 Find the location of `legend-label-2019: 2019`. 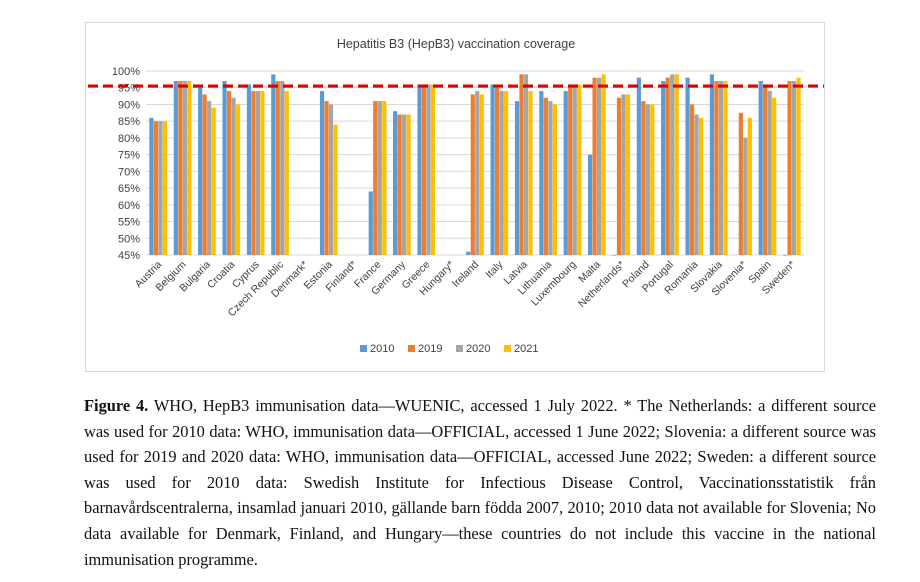

legend-label-2019: 2019 is located at coordinates (430, 349).